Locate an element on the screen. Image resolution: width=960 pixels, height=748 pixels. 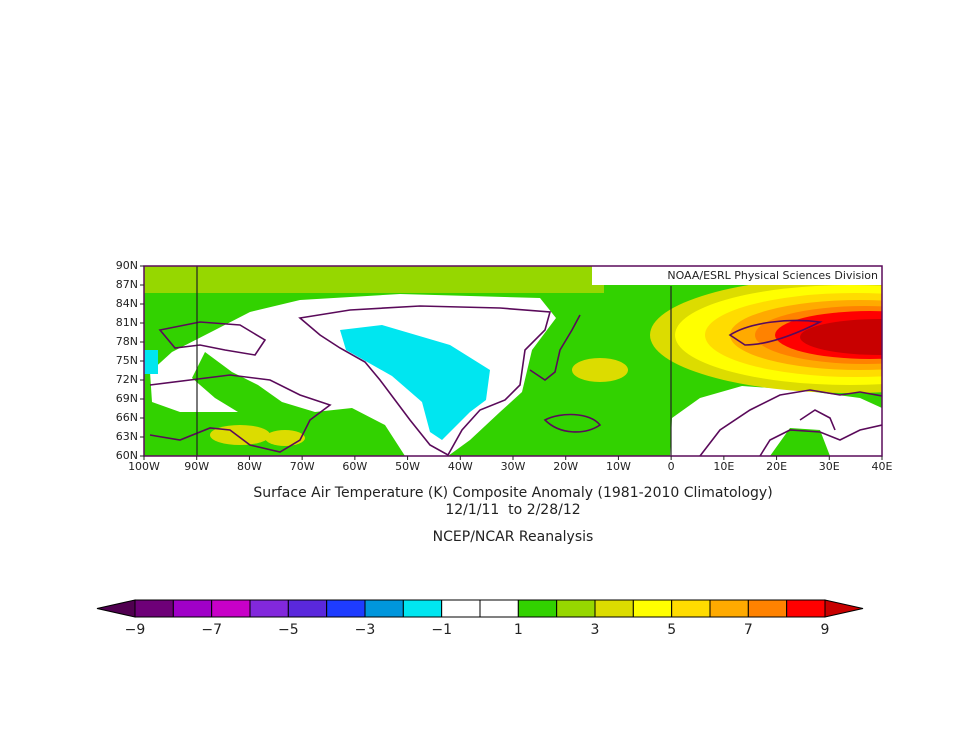
colorbar-label: 3 is located at coordinates (595, 630).